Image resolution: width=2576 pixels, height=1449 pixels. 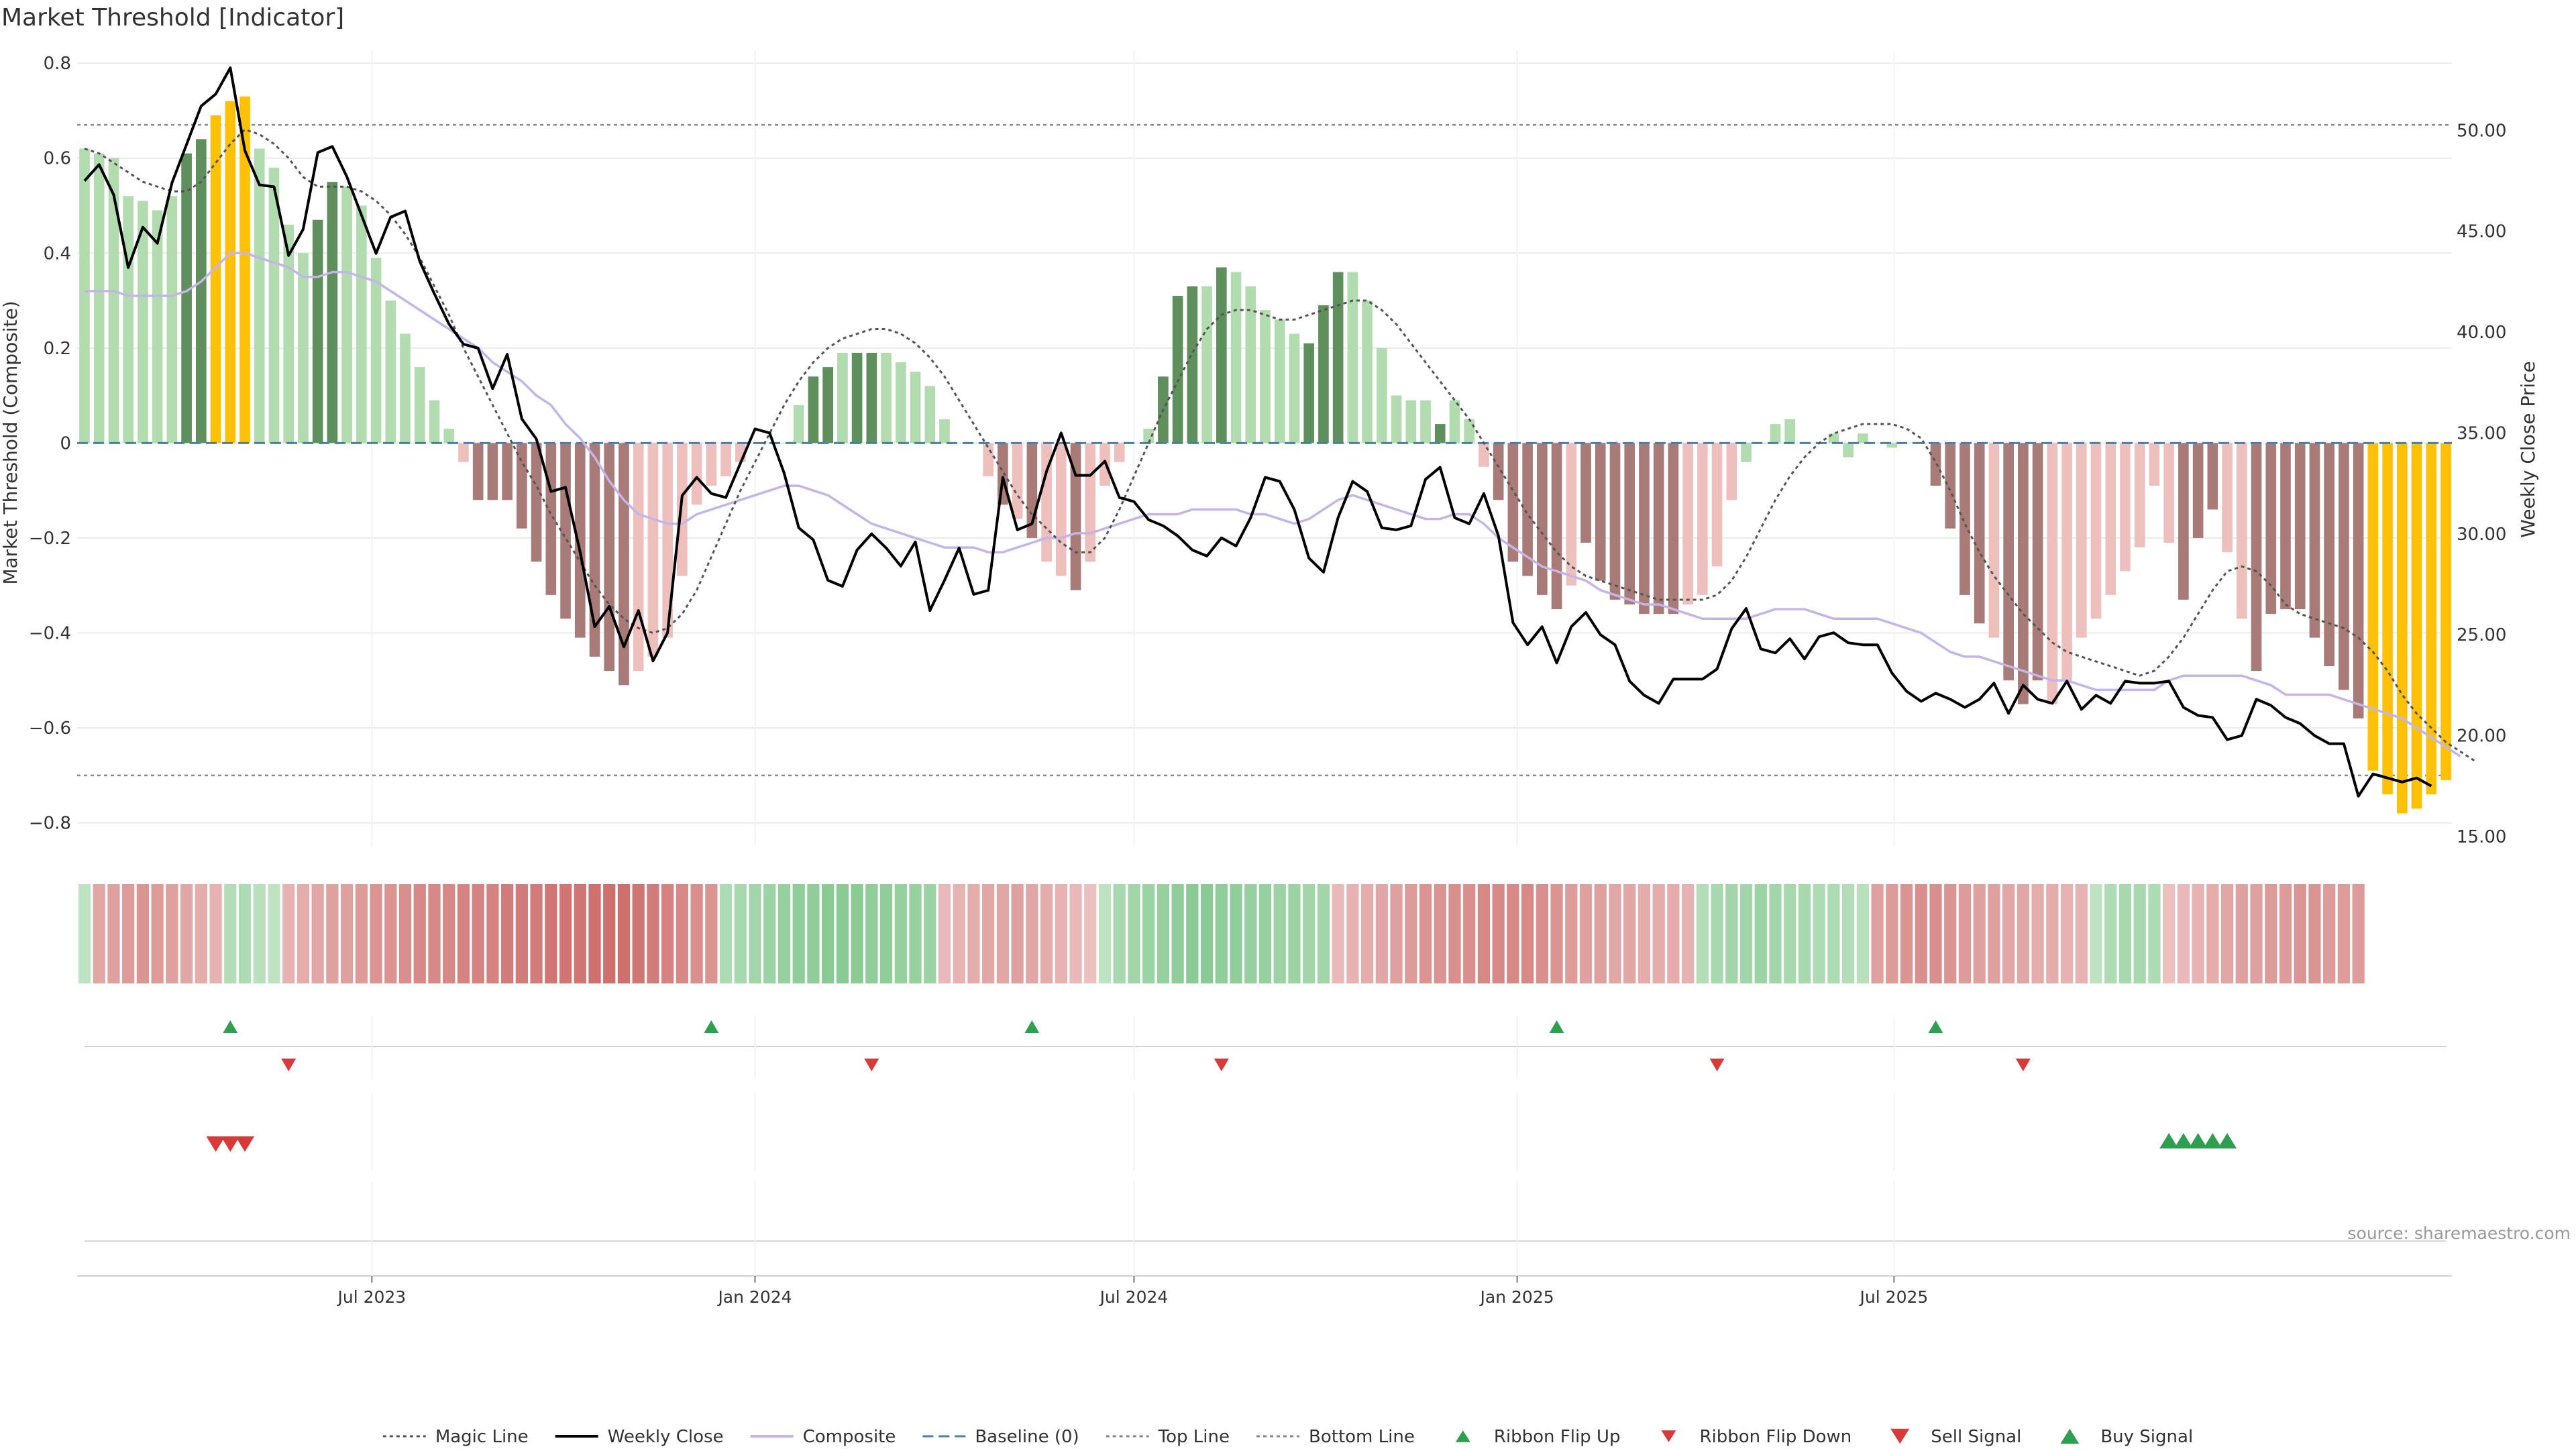 What do you see at coordinates (50, 539) in the screenshot?
I see `y-tick-label: −0.2` at bounding box center [50, 539].